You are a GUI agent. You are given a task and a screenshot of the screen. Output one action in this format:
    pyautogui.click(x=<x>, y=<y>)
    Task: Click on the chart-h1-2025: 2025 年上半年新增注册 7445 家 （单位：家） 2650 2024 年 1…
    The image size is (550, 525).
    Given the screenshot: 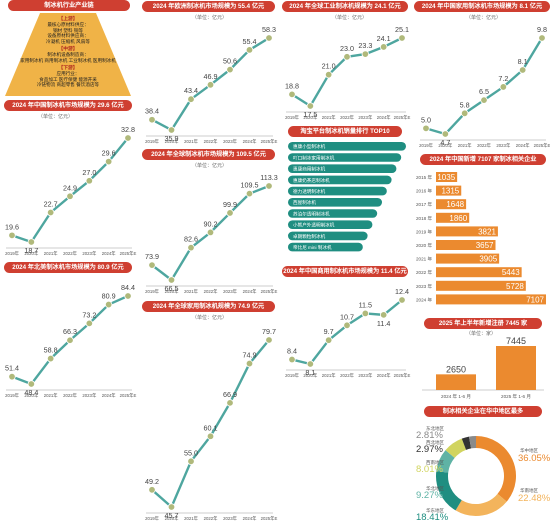 What is the action you would take?
    pyautogui.click(x=482, y=359)
    